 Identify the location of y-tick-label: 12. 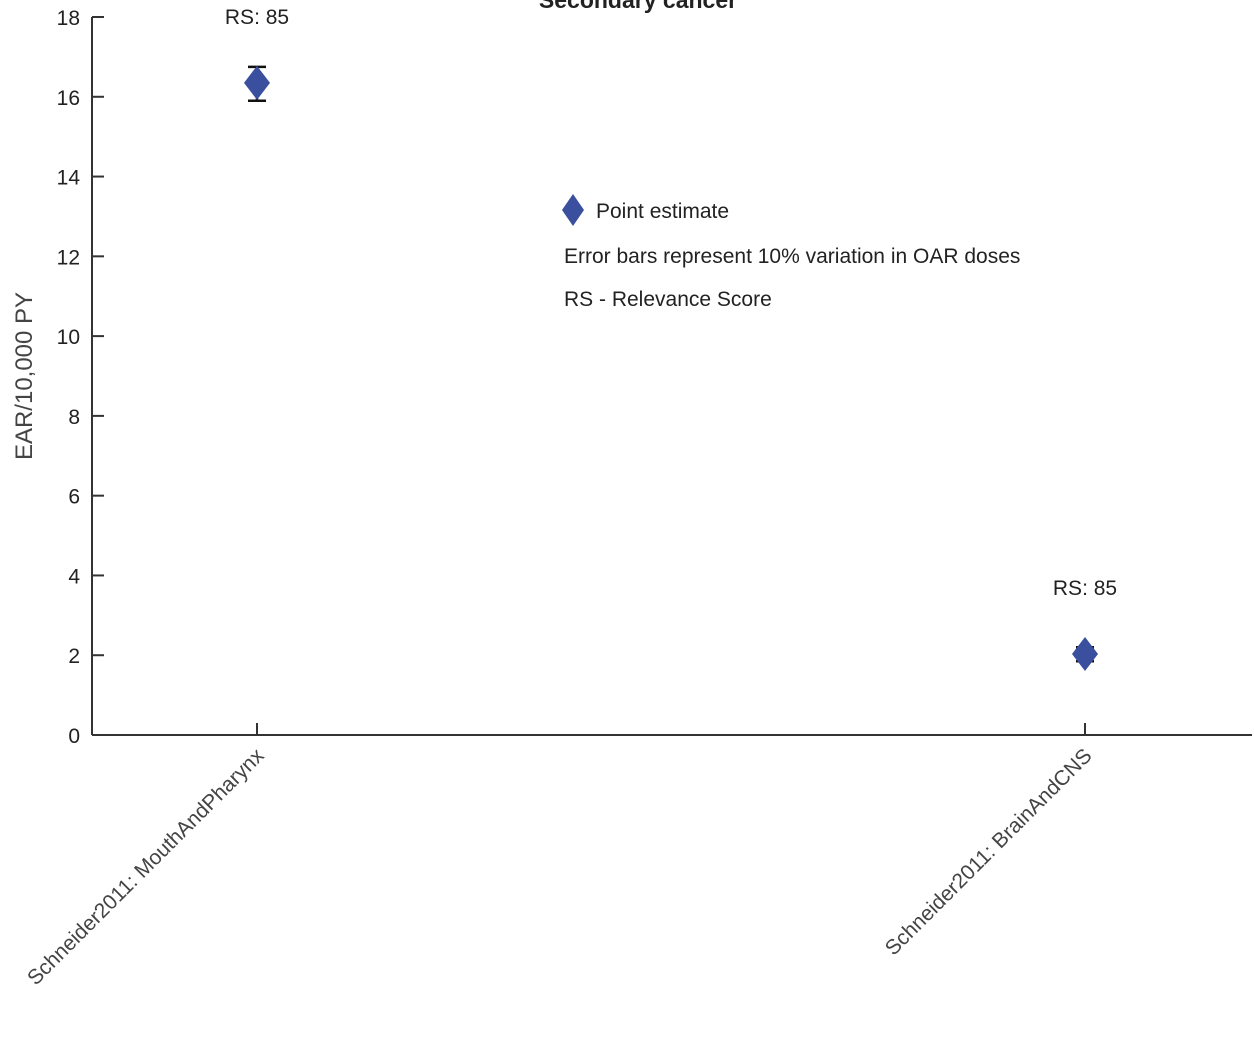
(68, 257).